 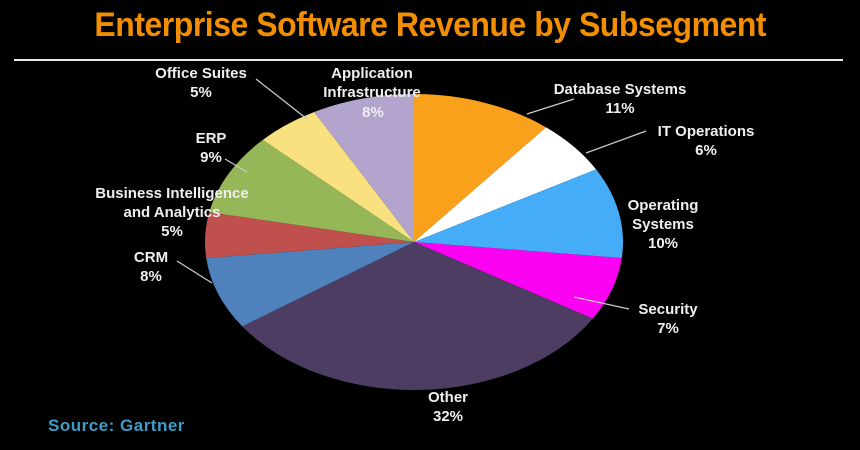 What do you see at coordinates (480, 168) in the screenshot?
I see `pie-slice-database-systems` at bounding box center [480, 168].